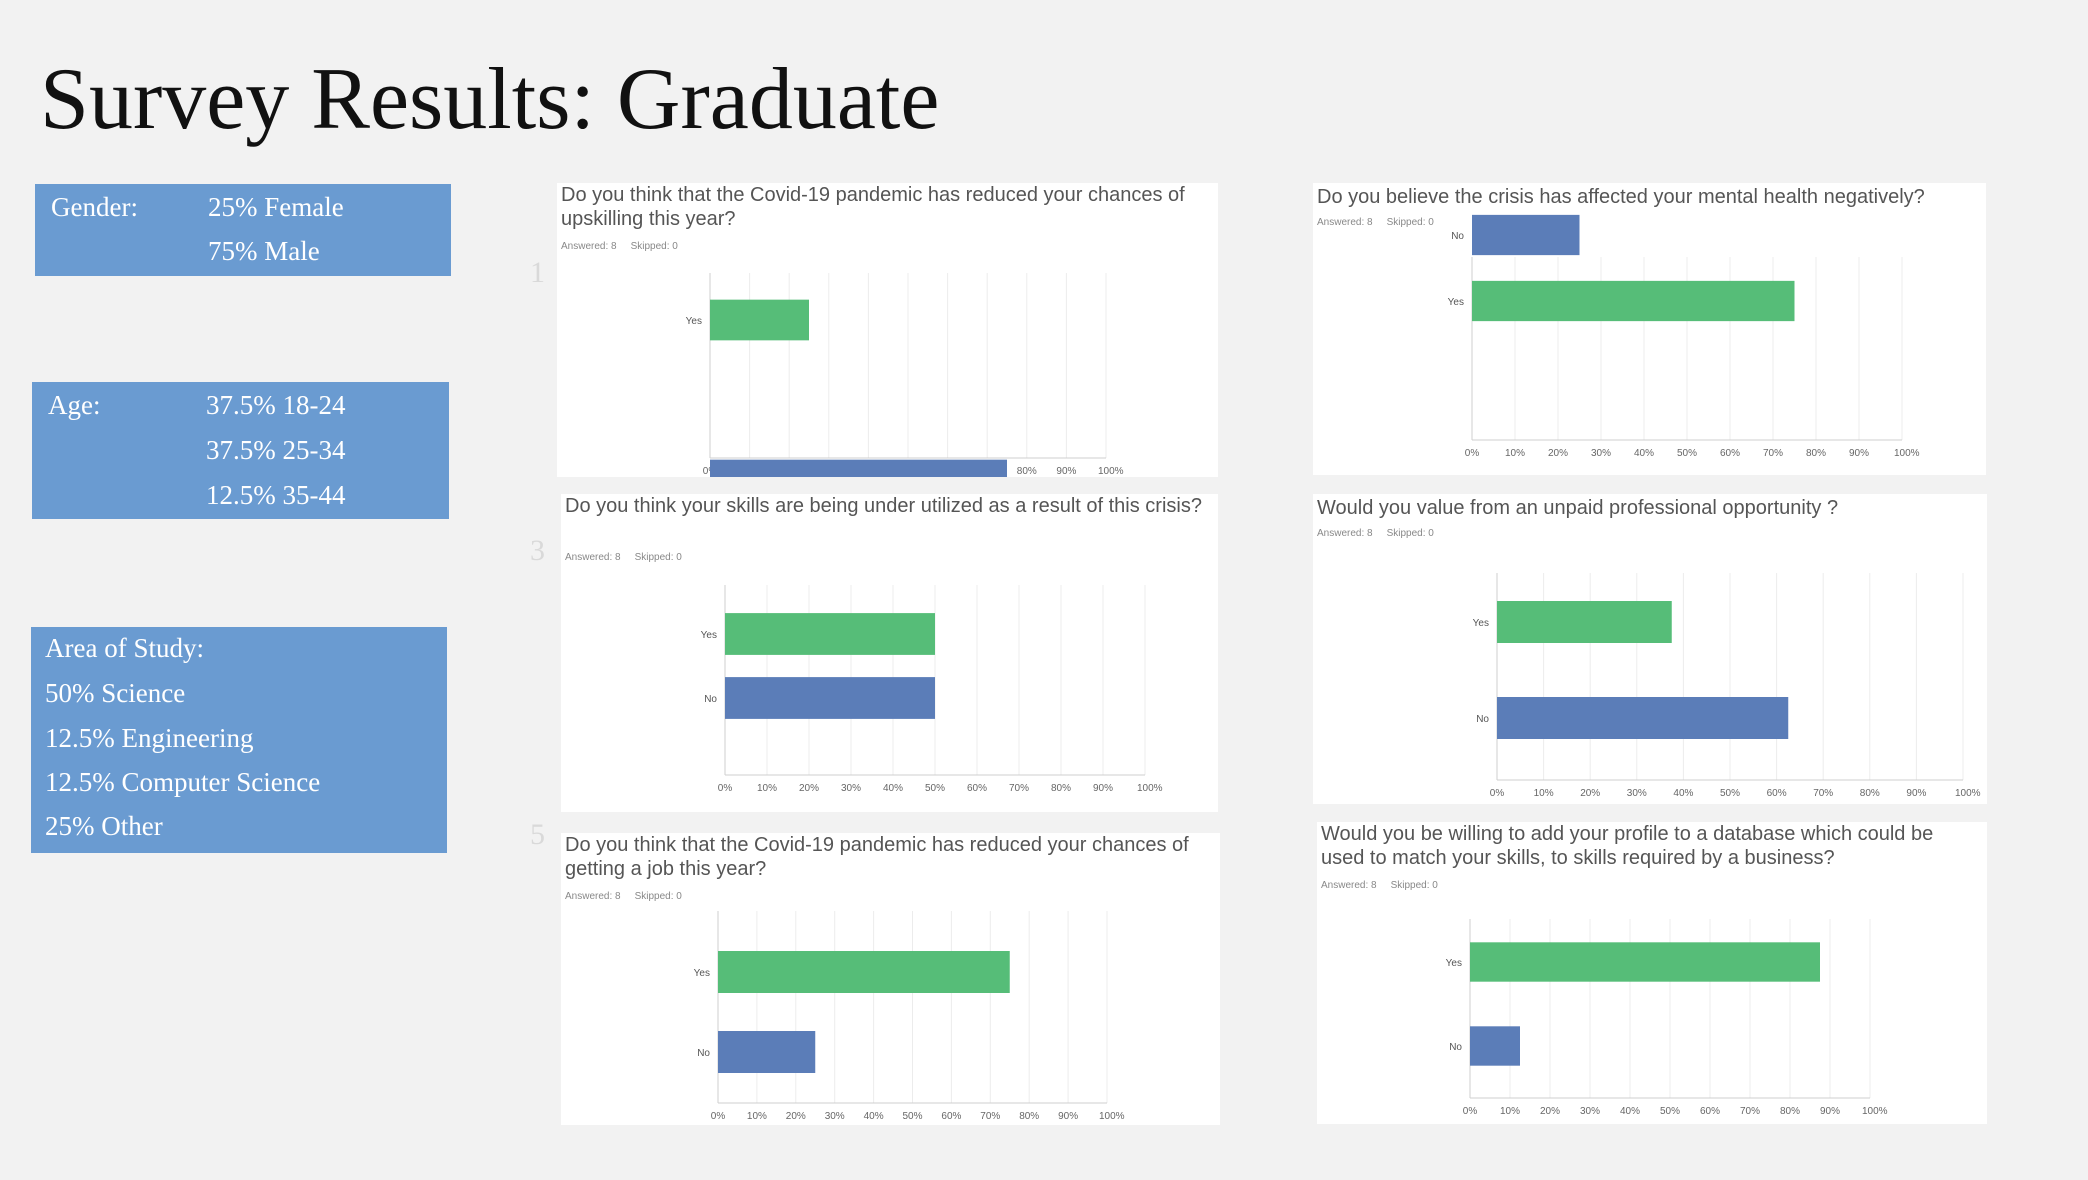 Image resolution: width=2088 pixels, height=1180 pixels. I want to click on area-value: 50% Science, so click(115, 693).